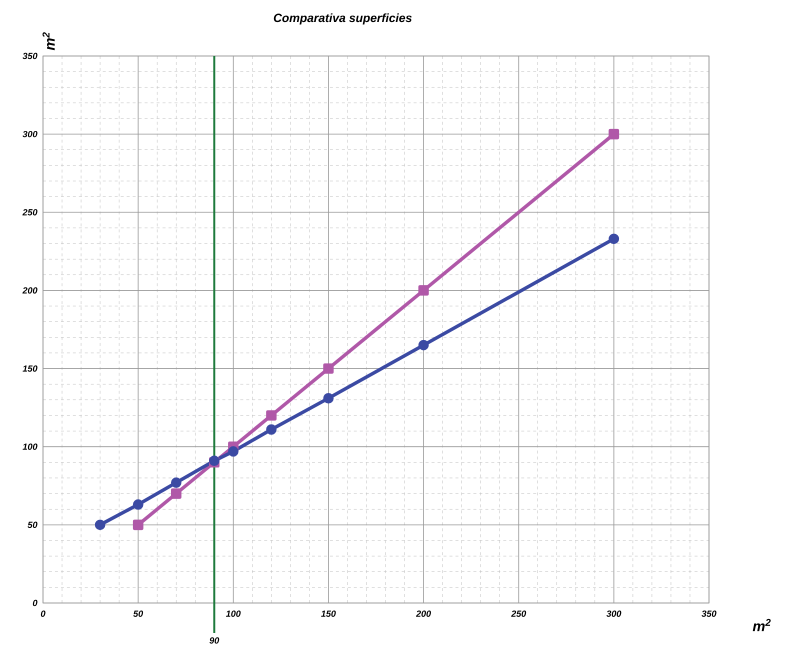 The image size is (789, 663). What do you see at coordinates (30, 56) in the screenshot?
I see `y-tick-label: 350` at bounding box center [30, 56].